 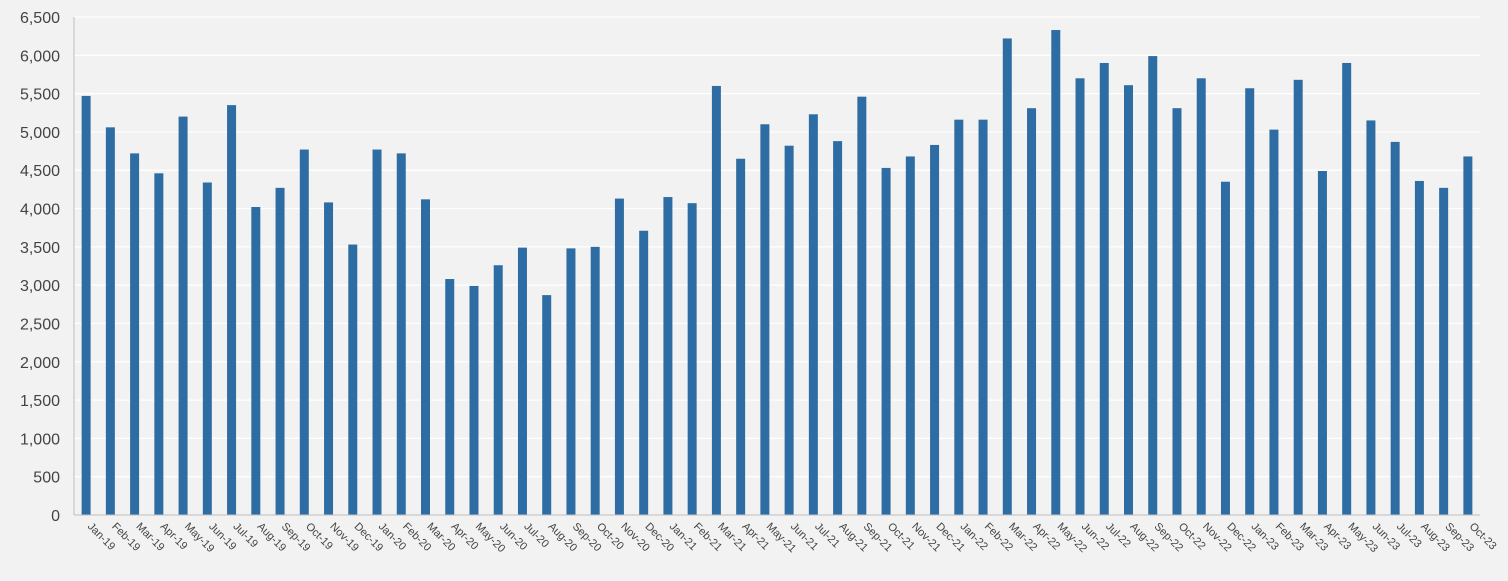 What do you see at coordinates (40, 248) in the screenshot?
I see `y-tick-label: 3,500` at bounding box center [40, 248].